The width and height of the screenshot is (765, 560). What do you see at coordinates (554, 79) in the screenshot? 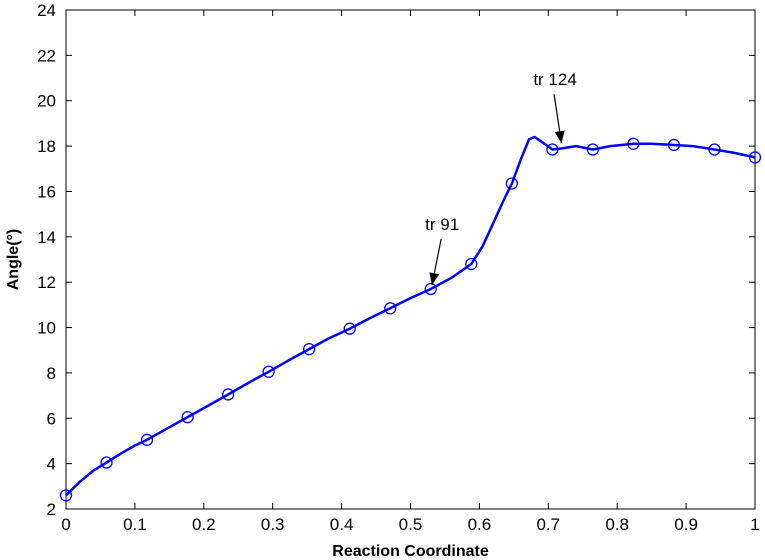
I see `annotation-label: tr 124` at bounding box center [554, 79].